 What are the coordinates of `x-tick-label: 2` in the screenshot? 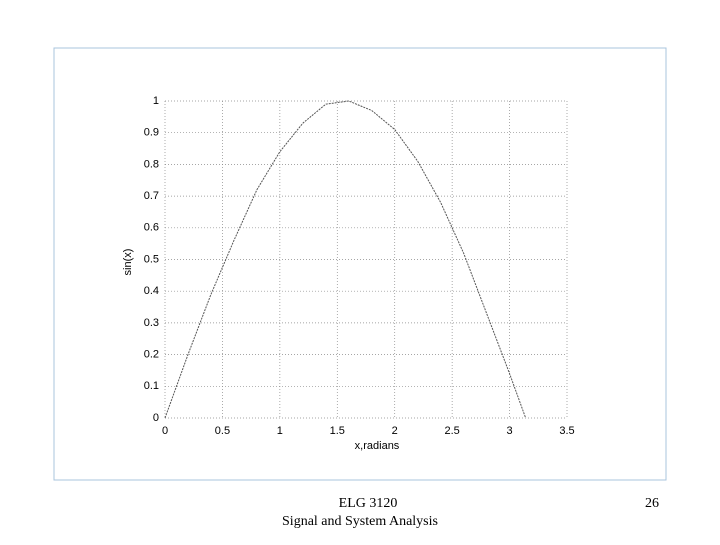 It's located at (395, 431).